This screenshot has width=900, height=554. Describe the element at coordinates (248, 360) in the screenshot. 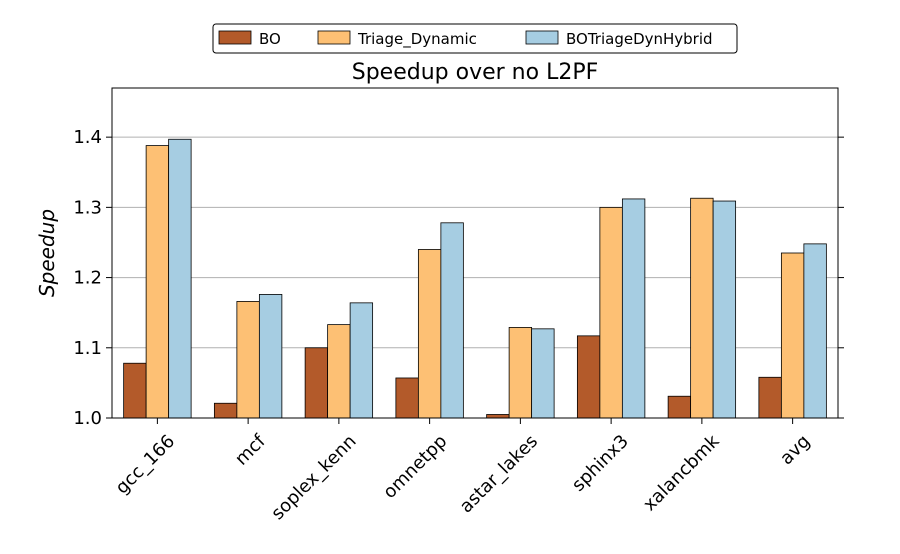

I see `bar-triage-dynamic-mcf` at that location.